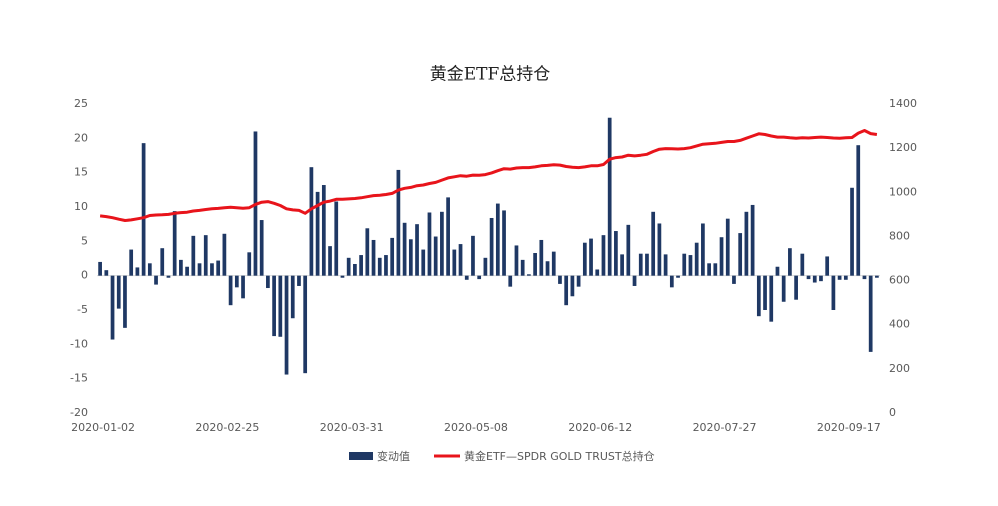 This screenshot has width=998, height=506. Describe the element at coordinates (82, 309) in the screenshot. I see `y-tick-label: -5` at that location.